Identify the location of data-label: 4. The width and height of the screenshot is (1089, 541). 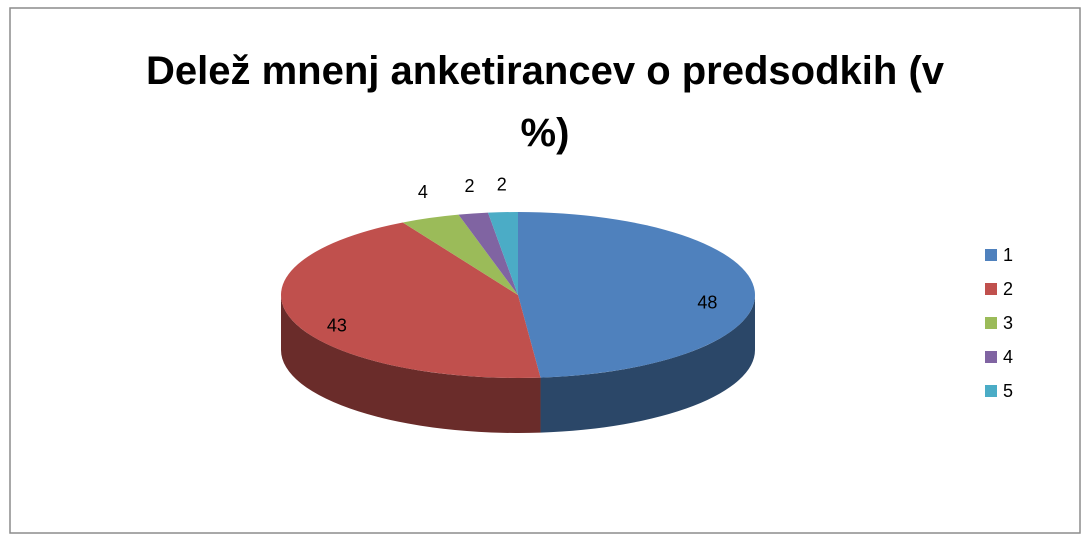
(423, 192).